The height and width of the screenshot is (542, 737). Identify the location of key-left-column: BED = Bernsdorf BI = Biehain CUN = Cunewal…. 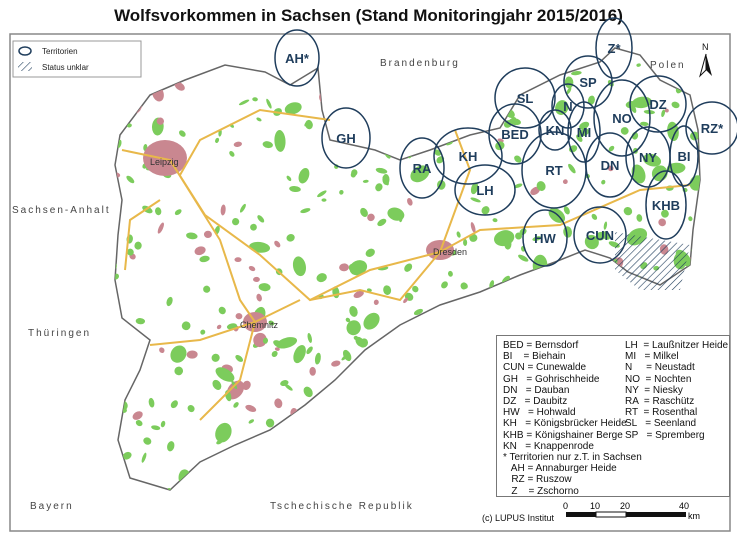
(565, 396).